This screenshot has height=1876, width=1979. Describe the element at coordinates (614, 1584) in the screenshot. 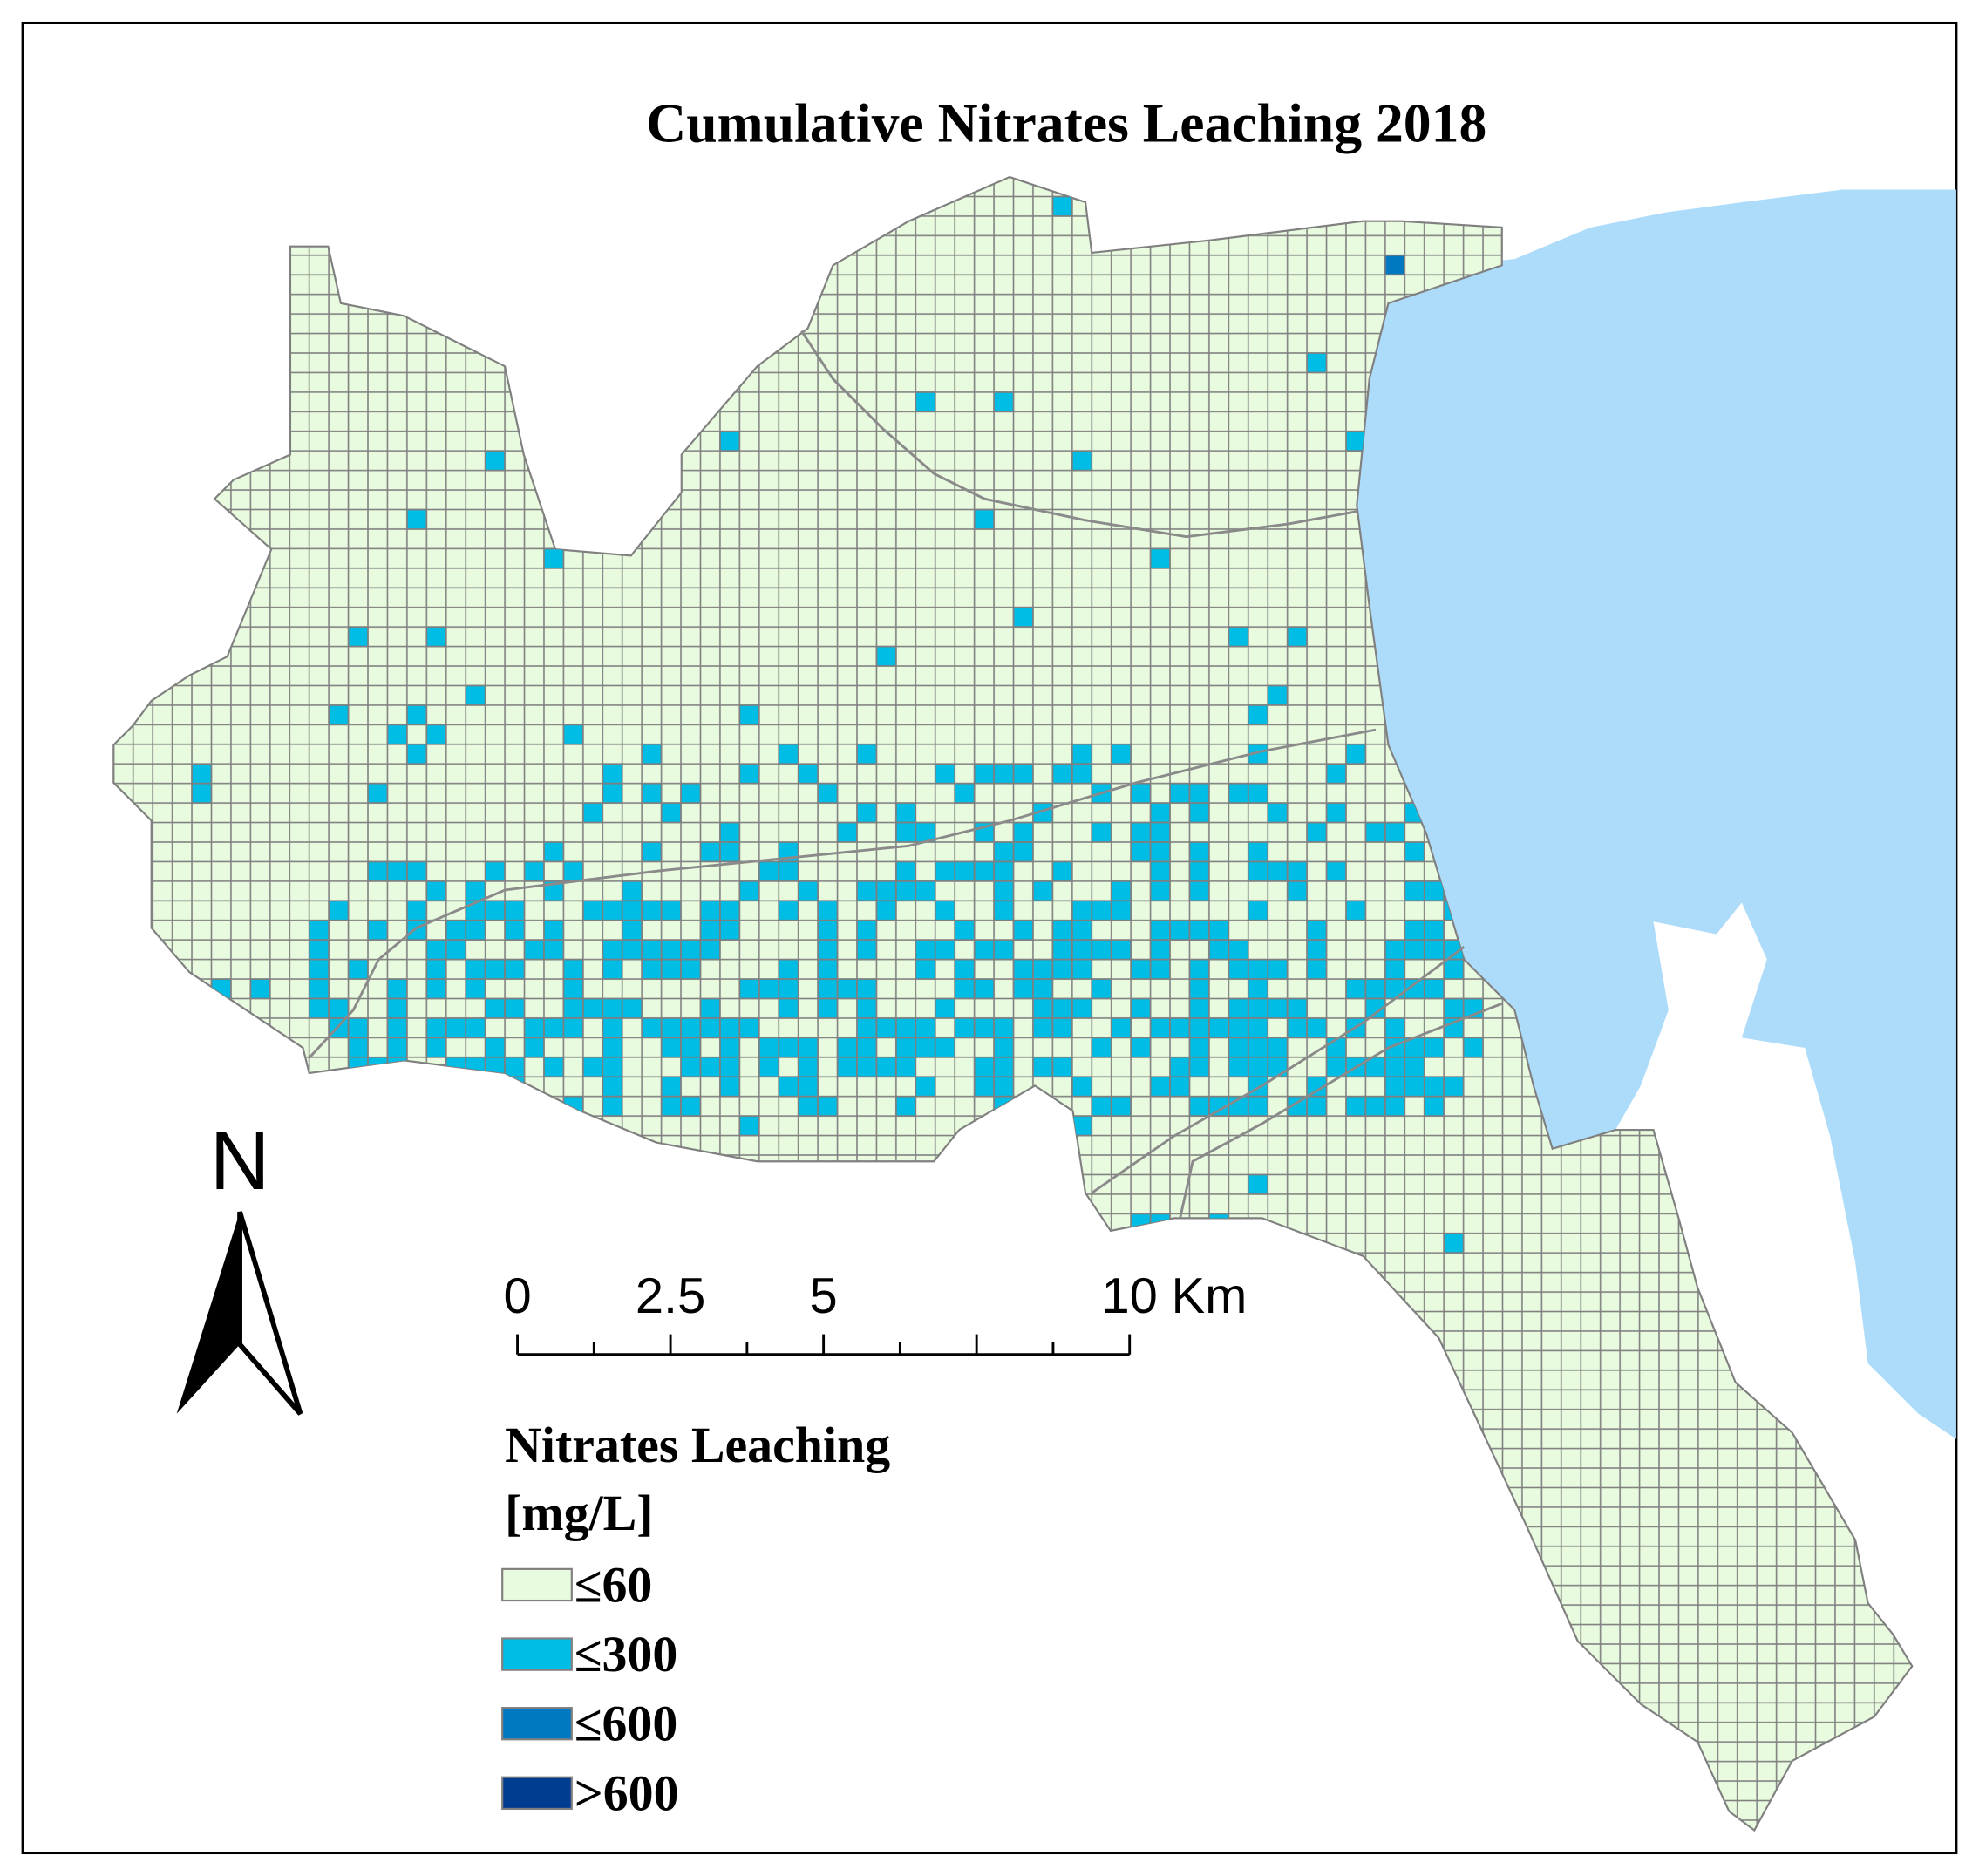

I see `legend-label: ≤60` at that location.